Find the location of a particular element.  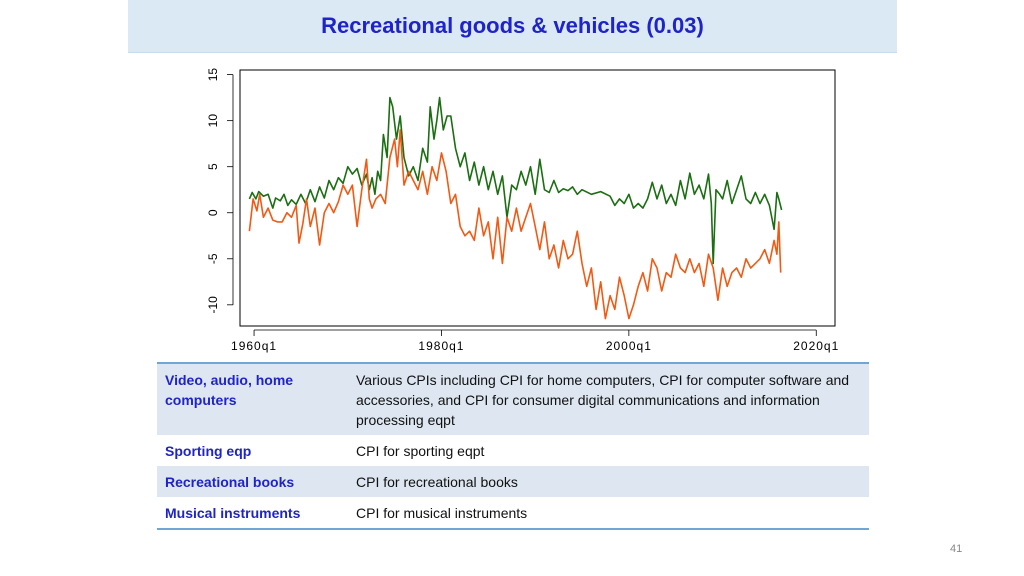

y-tick-label: 10 is located at coordinates (213, 121).